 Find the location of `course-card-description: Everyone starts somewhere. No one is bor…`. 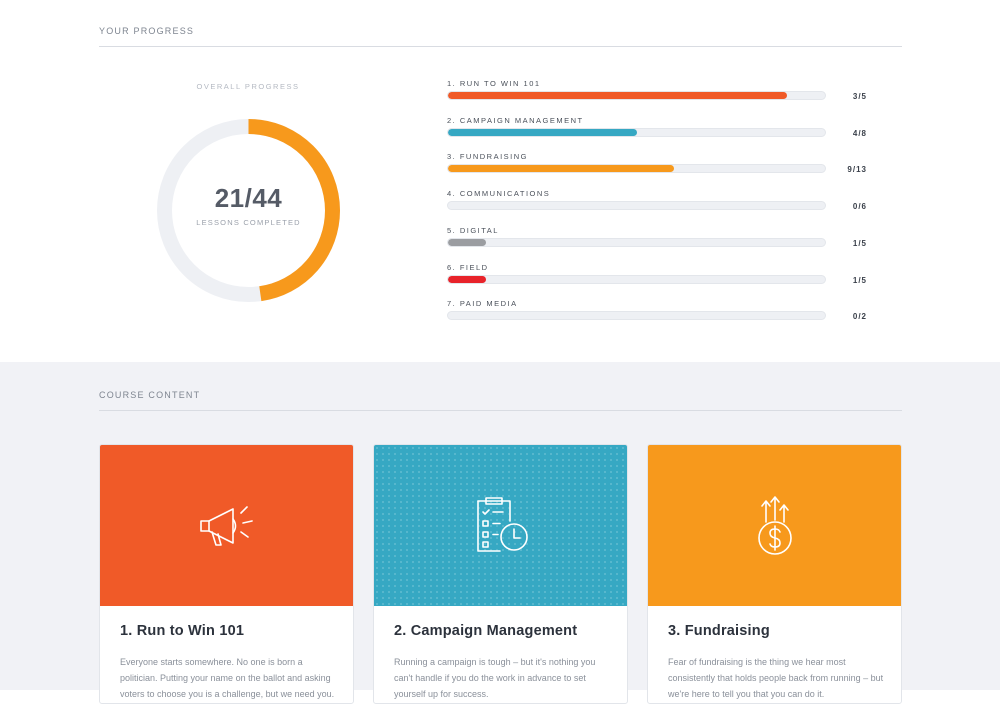

course-card-description: Everyone starts somewhere. No one is bor… is located at coordinates (227, 678).